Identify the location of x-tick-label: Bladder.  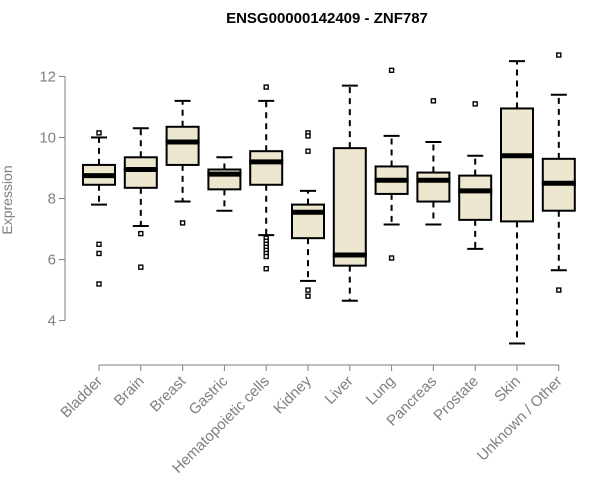
(81, 397).